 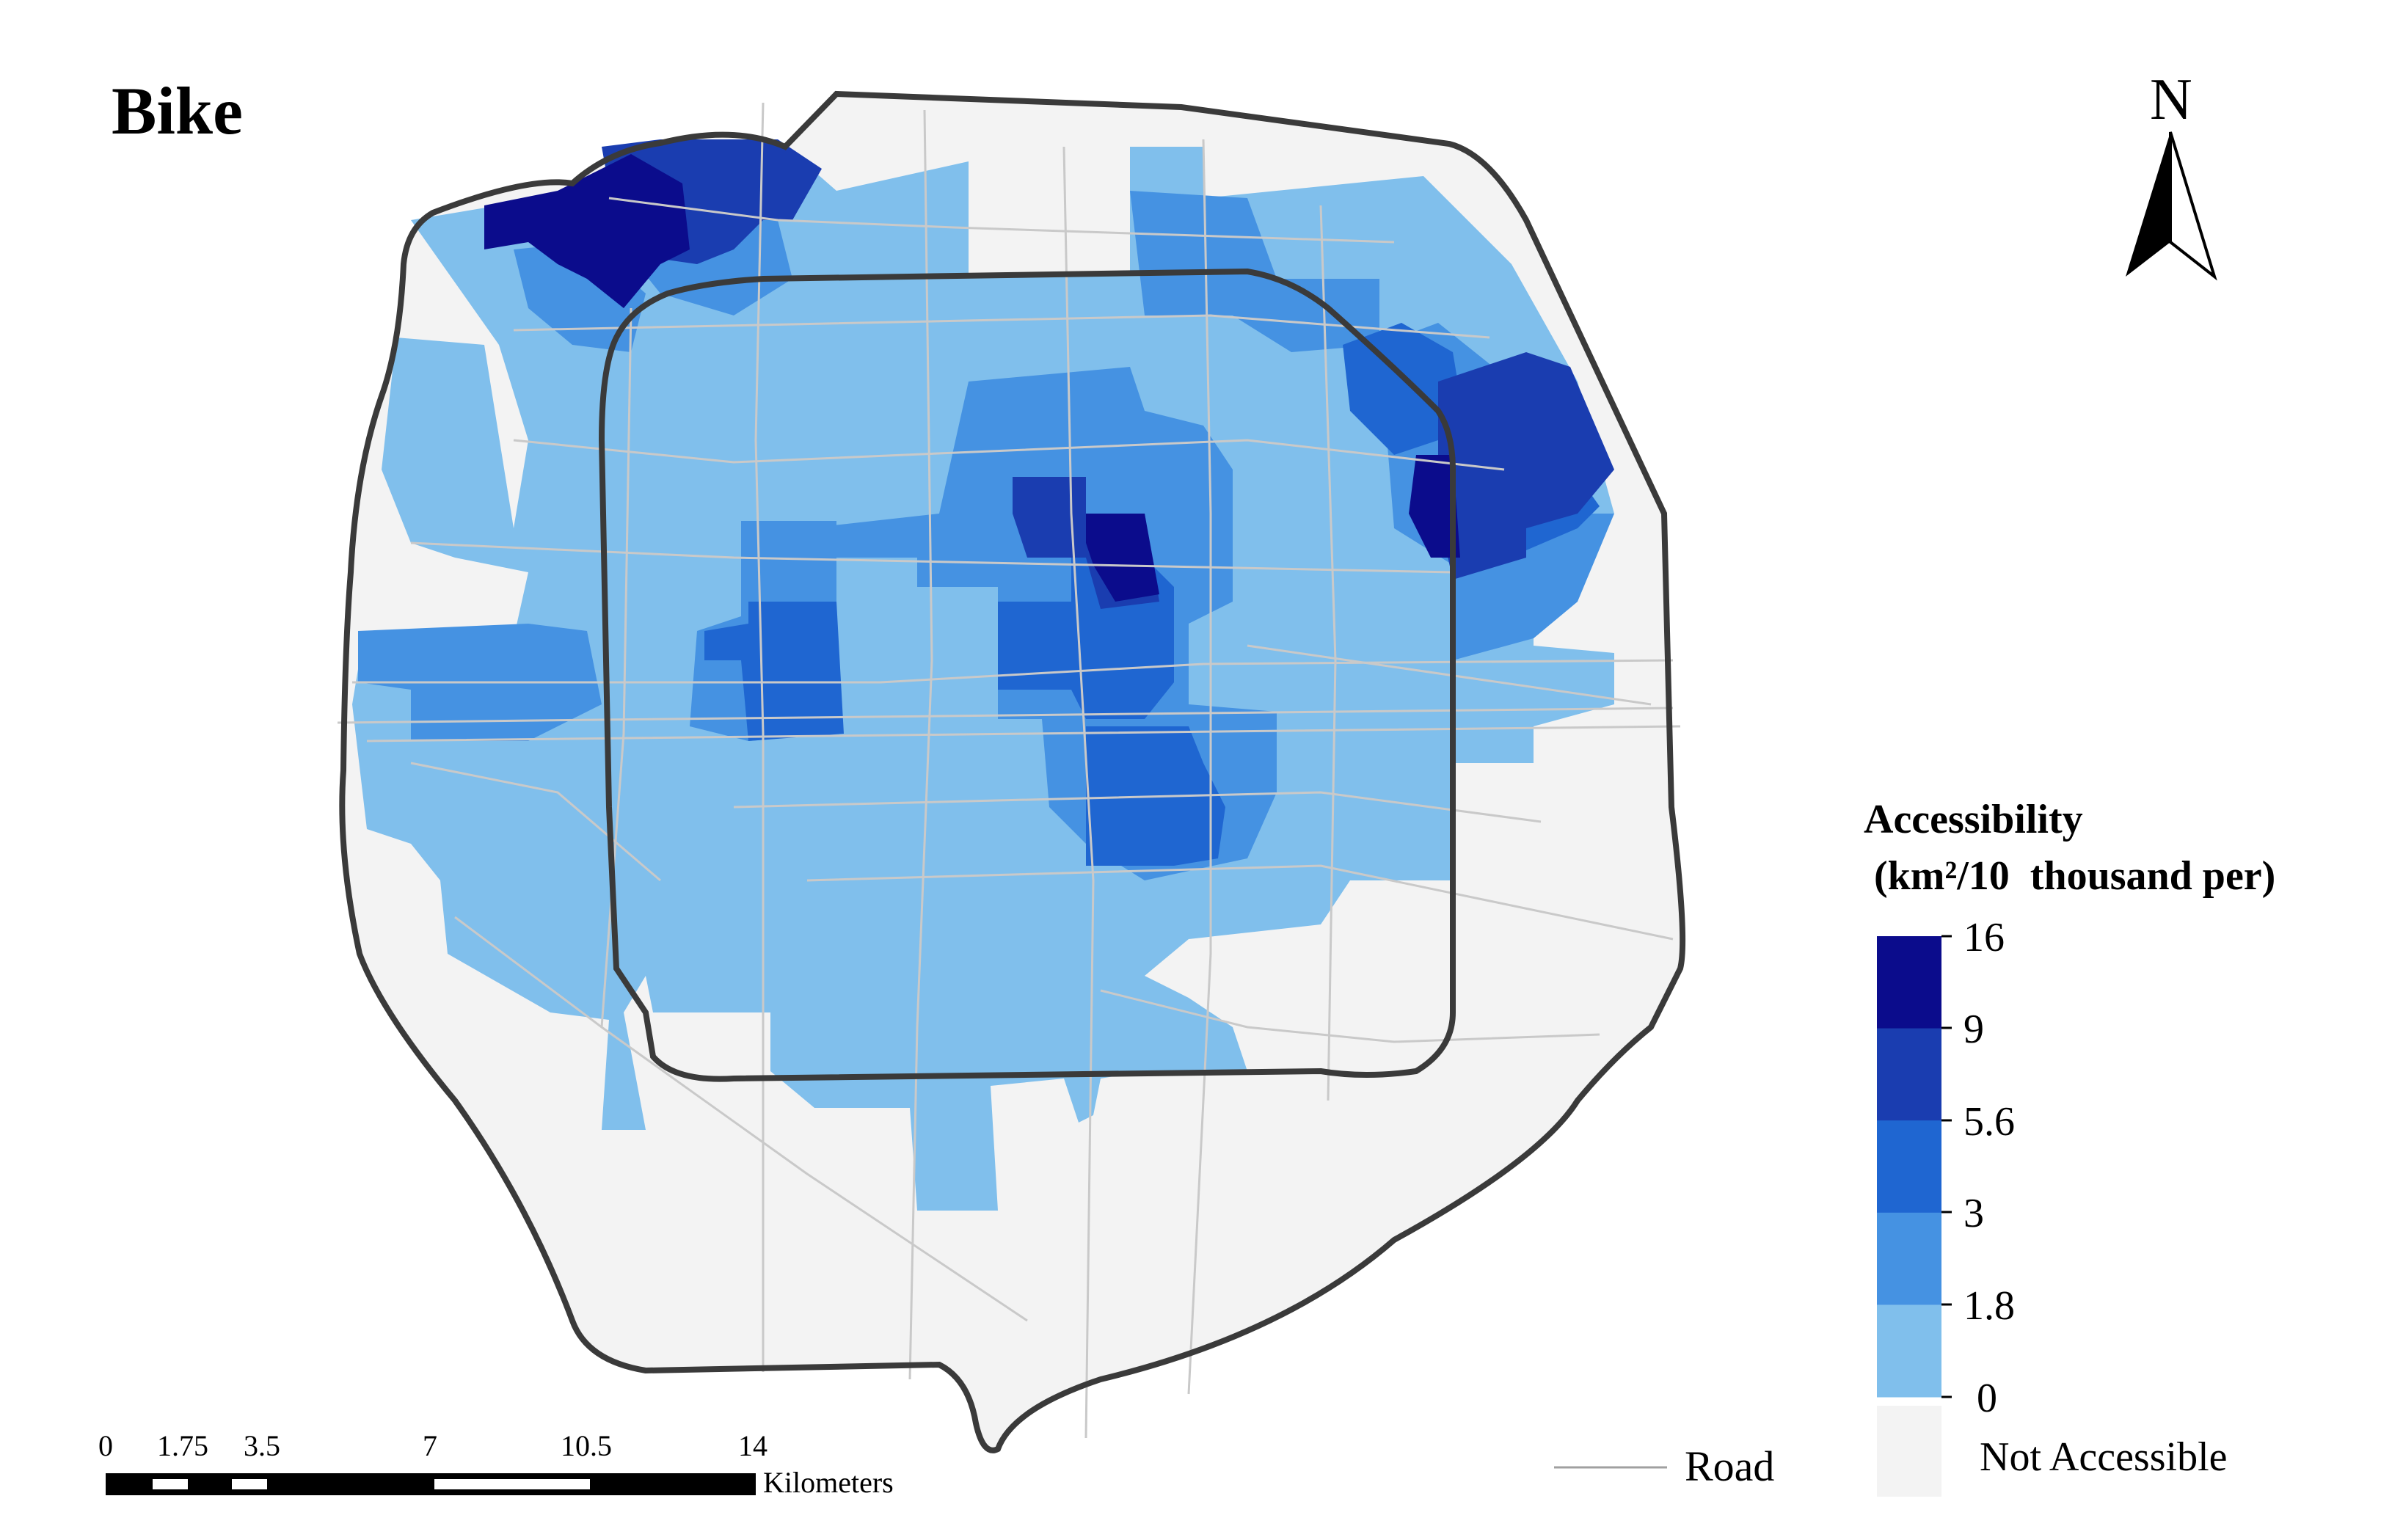 What do you see at coordinates (1987, 1398) in the screenshot?
I see `legend-break-0: 0` at bounding box center [1987, 1398].